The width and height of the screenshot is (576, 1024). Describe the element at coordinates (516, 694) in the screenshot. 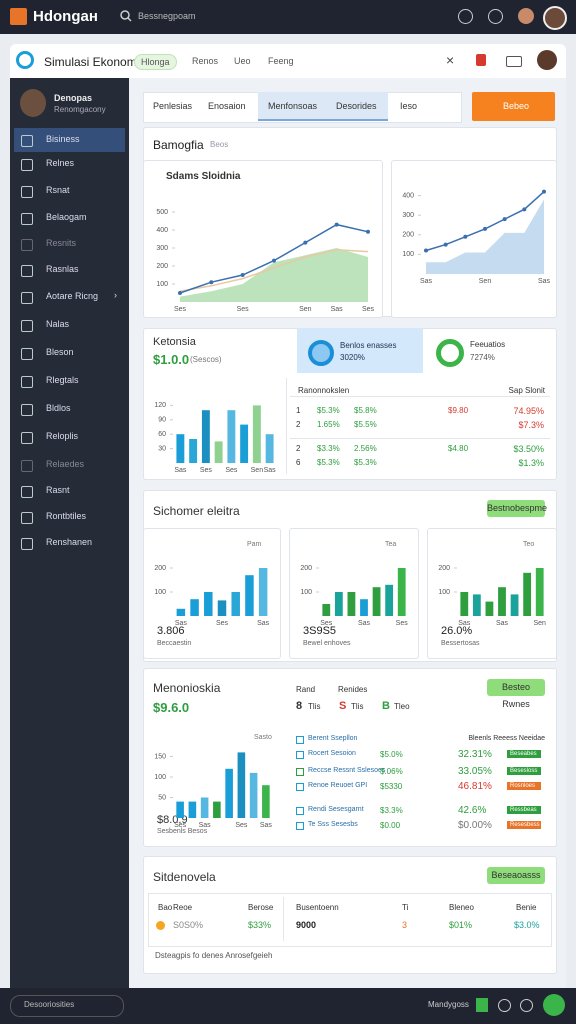

I see `button: Besteo Rwnes` at that location.